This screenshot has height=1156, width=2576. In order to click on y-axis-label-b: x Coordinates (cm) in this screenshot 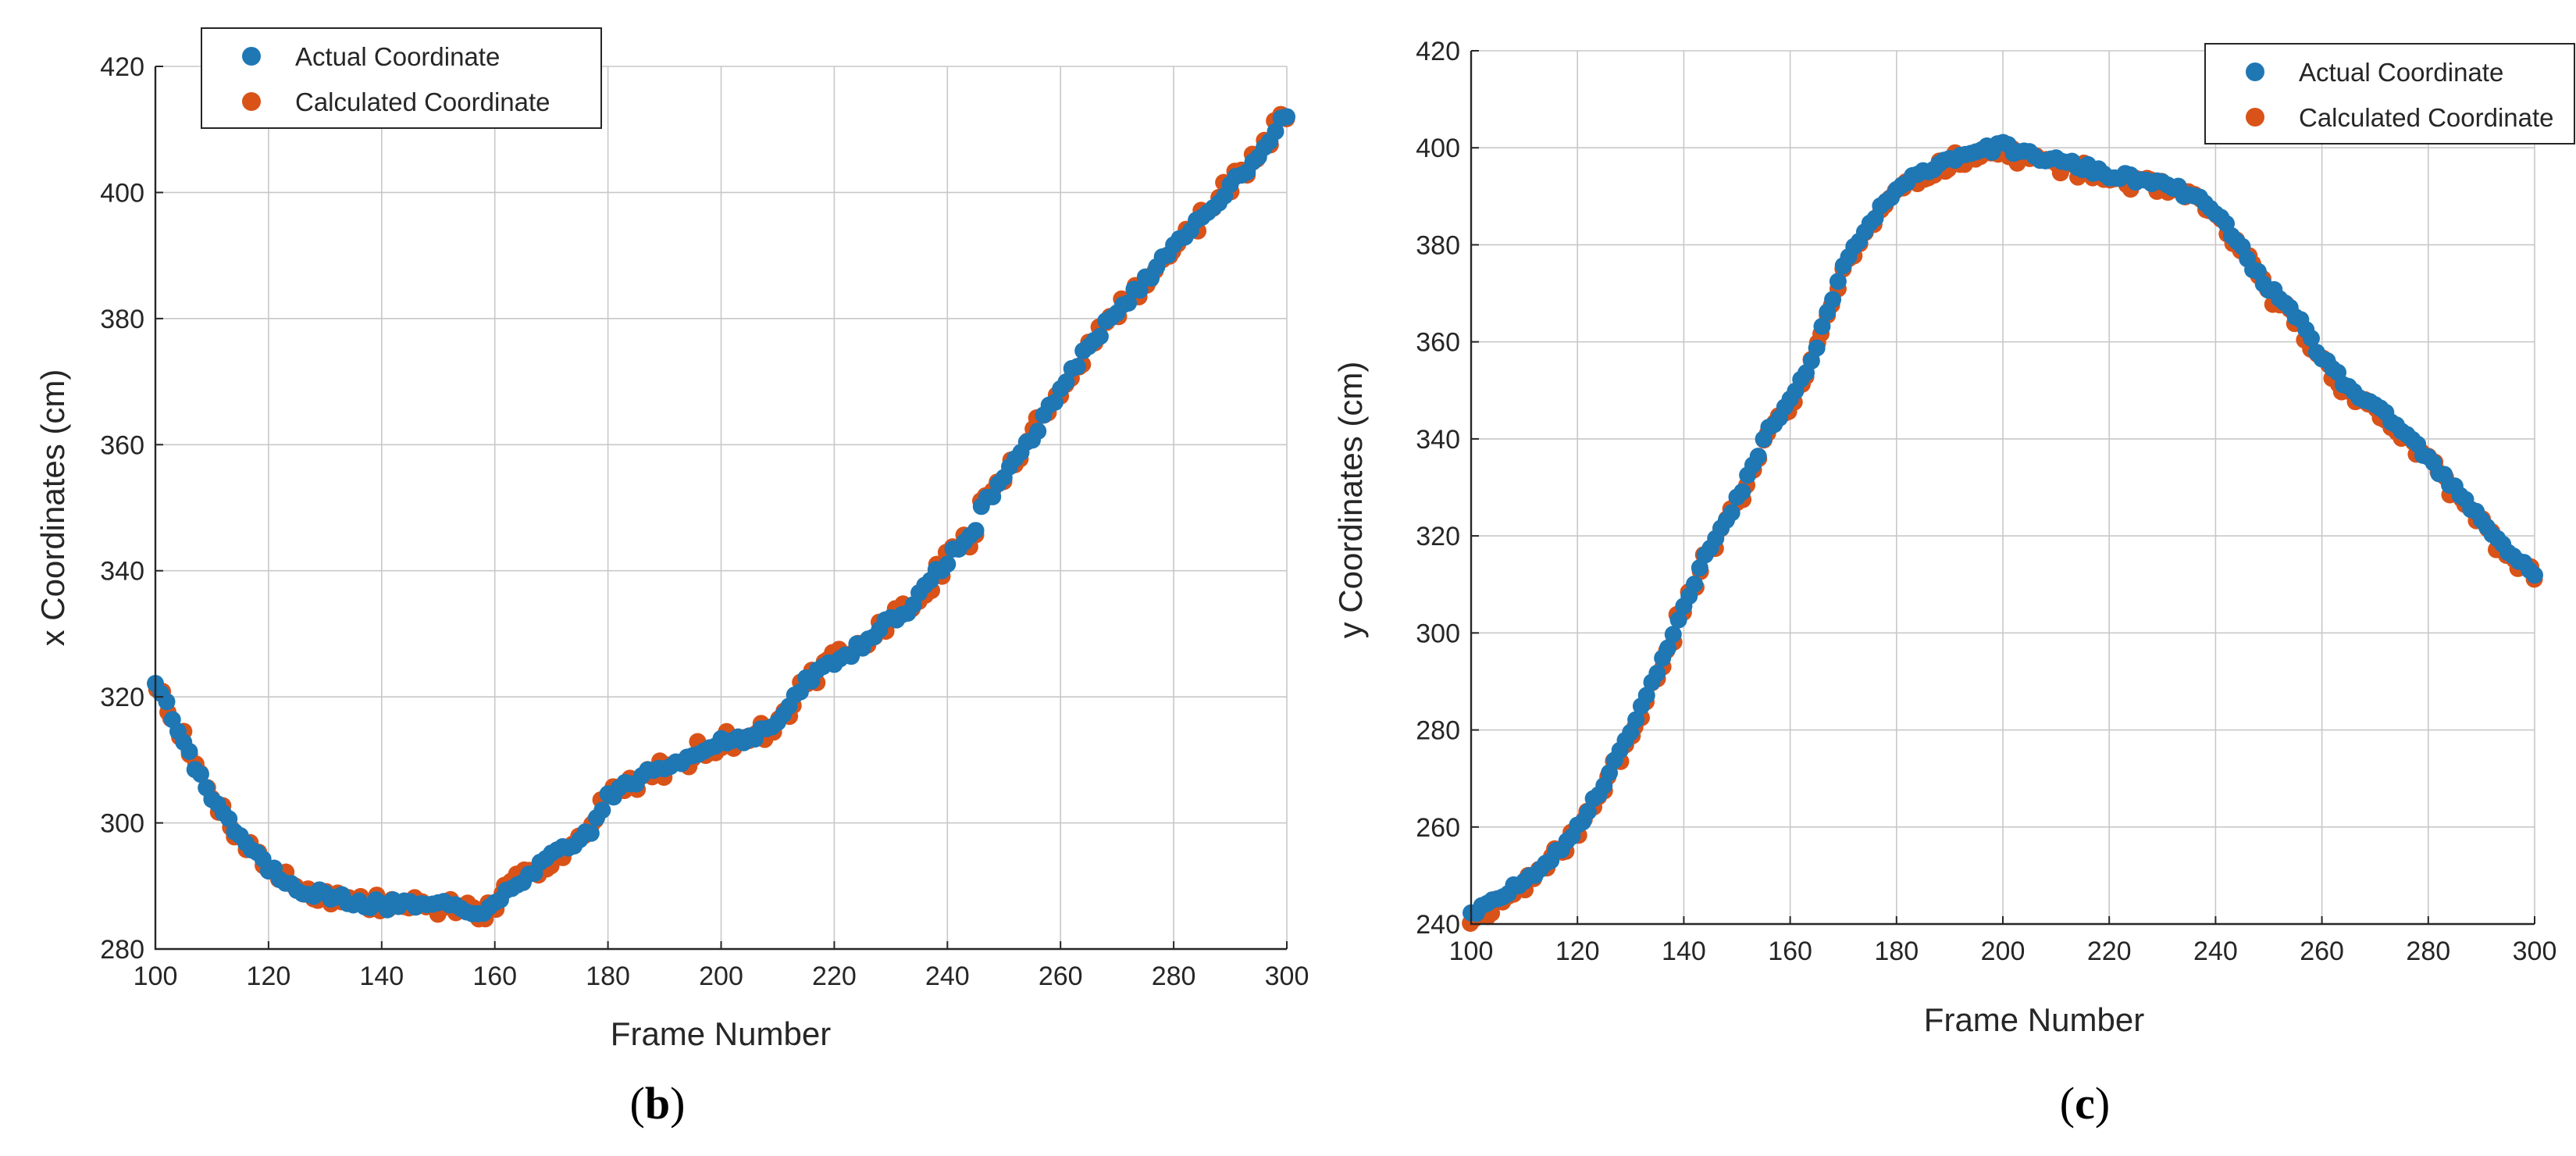, I will do `click(53, 508)`.